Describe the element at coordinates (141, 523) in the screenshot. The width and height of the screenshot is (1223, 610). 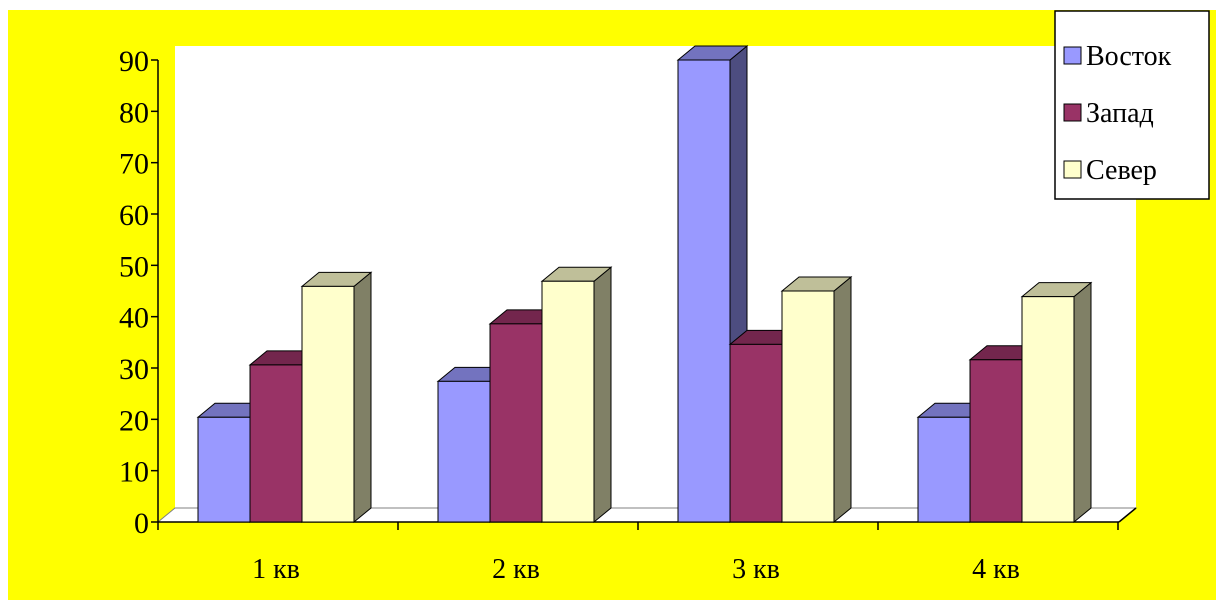
I see `y-tick-label: 0` at that location.